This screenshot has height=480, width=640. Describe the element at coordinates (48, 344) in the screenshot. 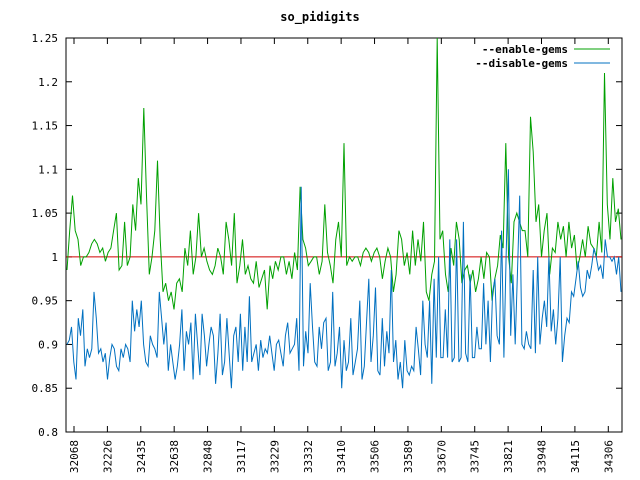

I see `y-tick-label: 0.9` at that location.